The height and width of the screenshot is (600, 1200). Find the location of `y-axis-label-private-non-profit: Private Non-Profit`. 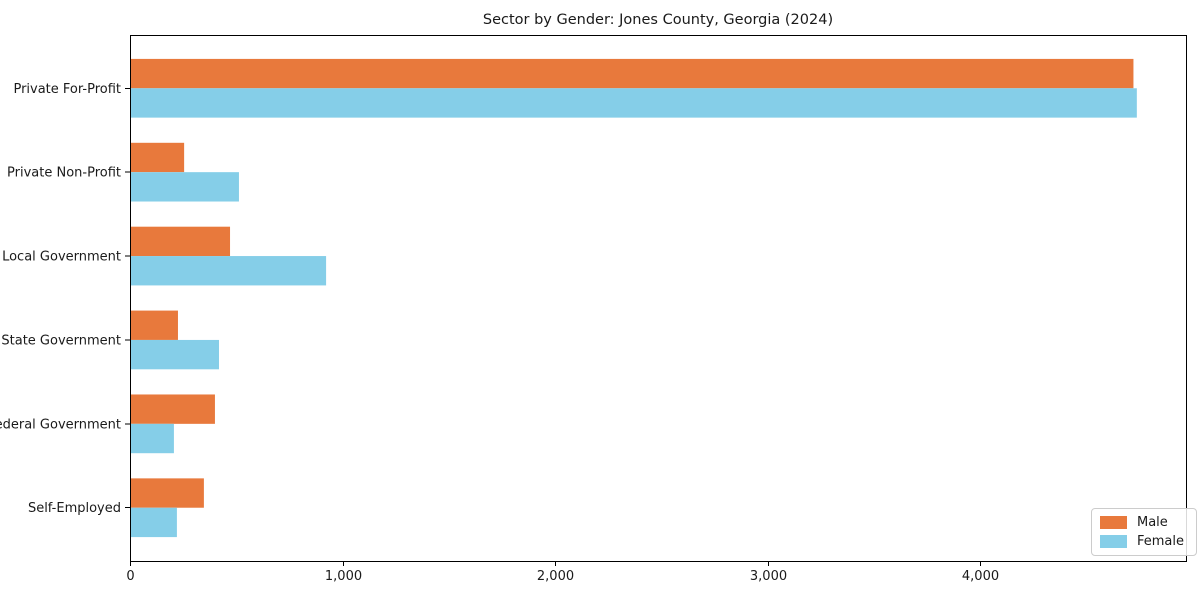

y-axis-label-private-non-profit: Private Non-Profit is located at coordinates (64, 173).